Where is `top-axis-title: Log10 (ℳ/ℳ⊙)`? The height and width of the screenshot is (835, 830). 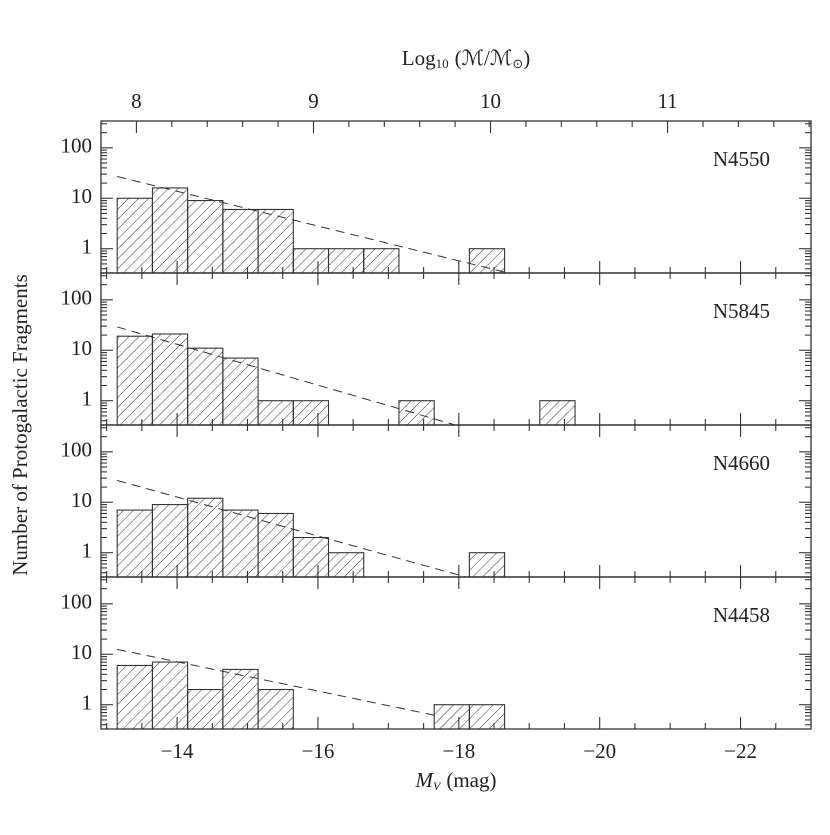 top-axis-title: Log10 (ℳ/ℳ⊙) is located at coordinates (466, 58).